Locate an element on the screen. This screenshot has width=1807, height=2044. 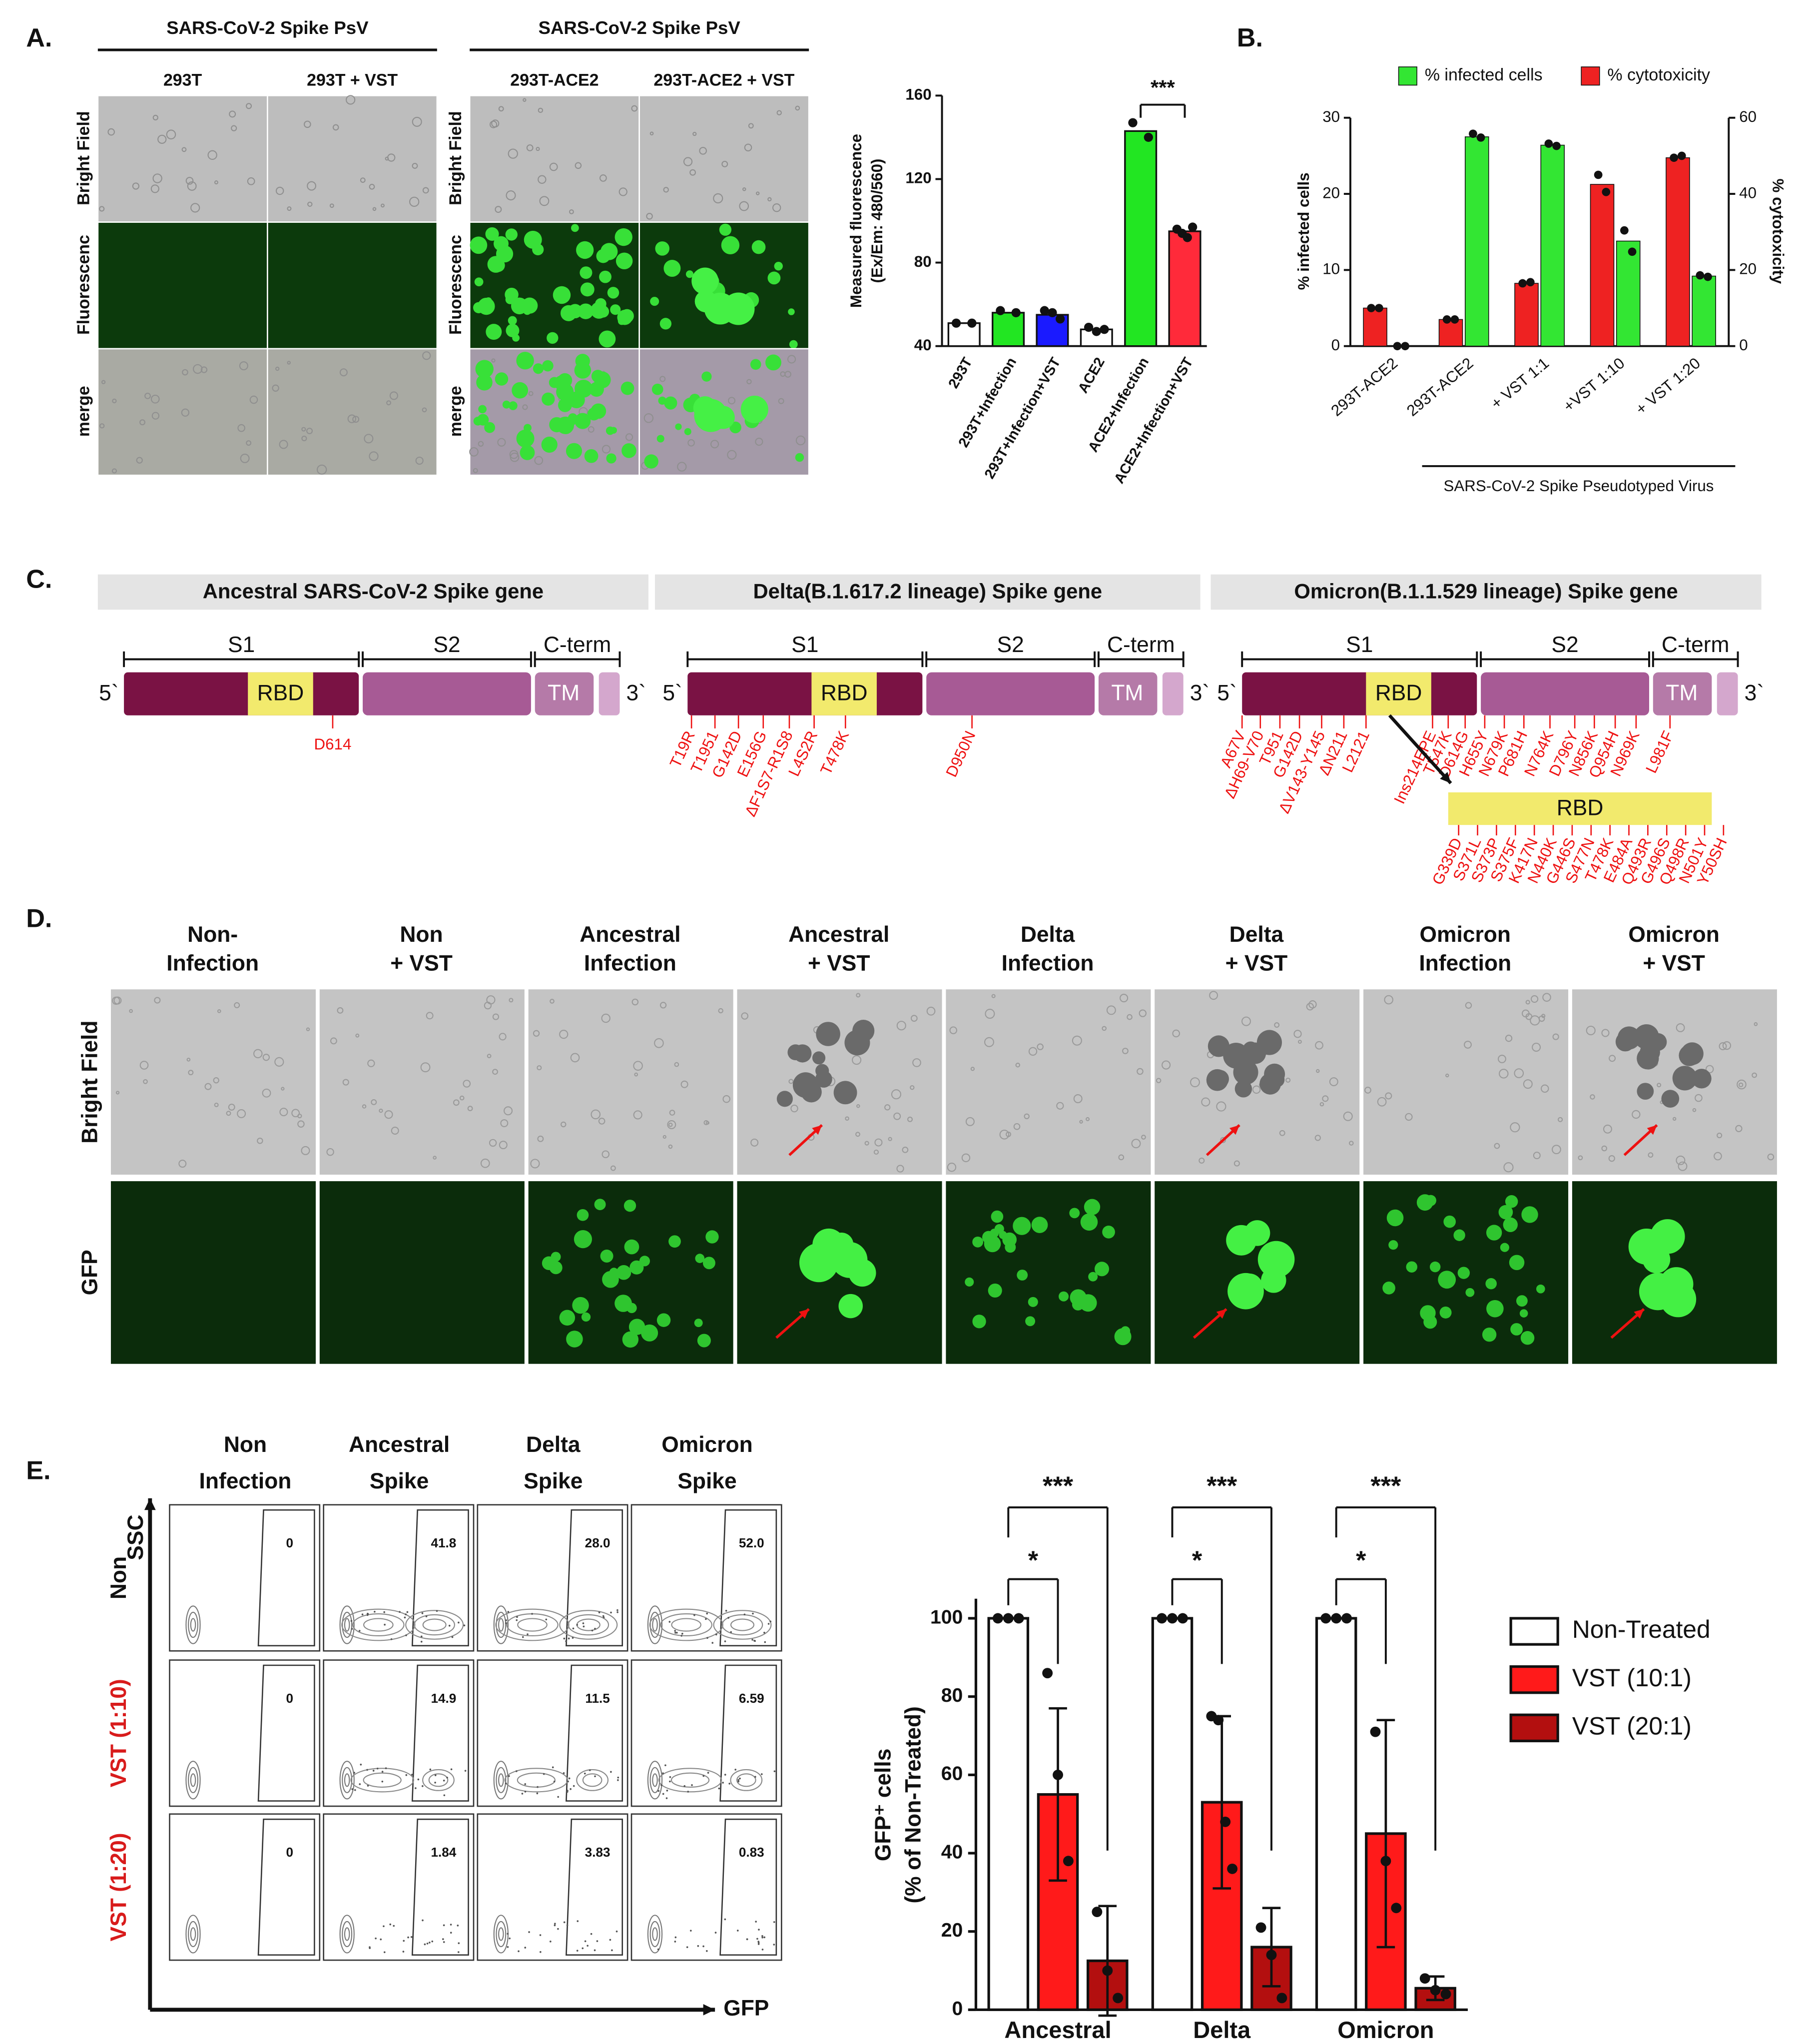
bar is located at coordinates (1172, 1814).